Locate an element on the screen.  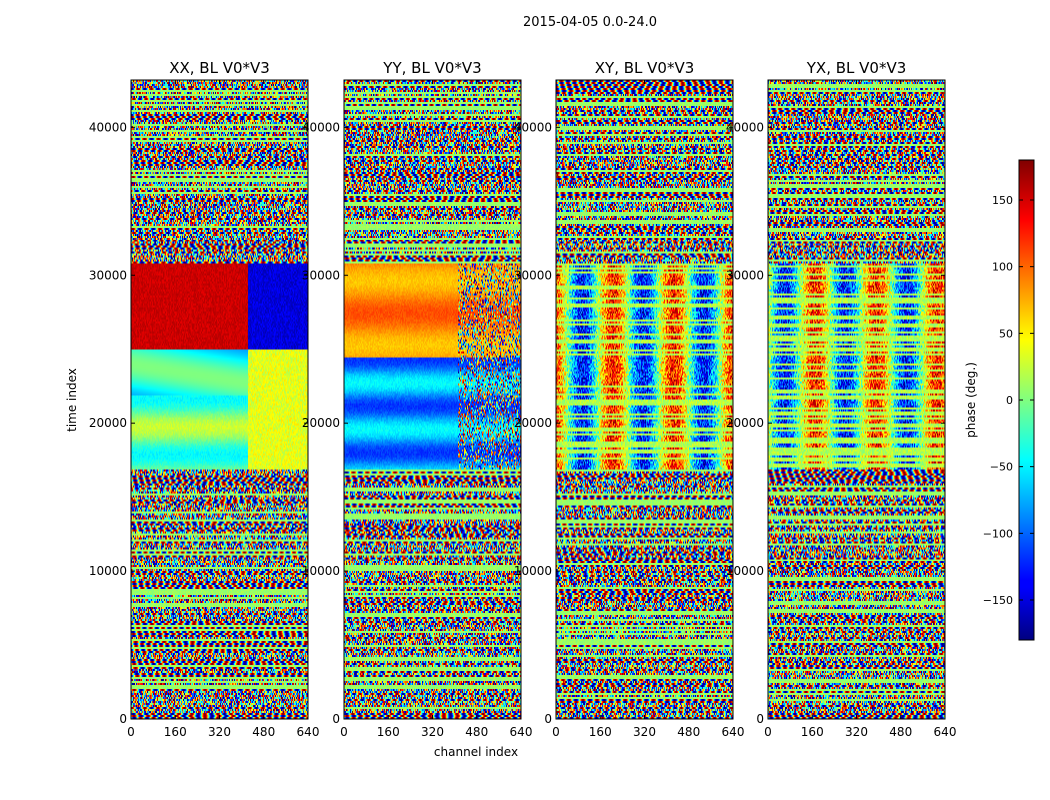
colorbar-ticks: −150 −100 −50 0 50 100 150 is located at coordinates (1008, 400).